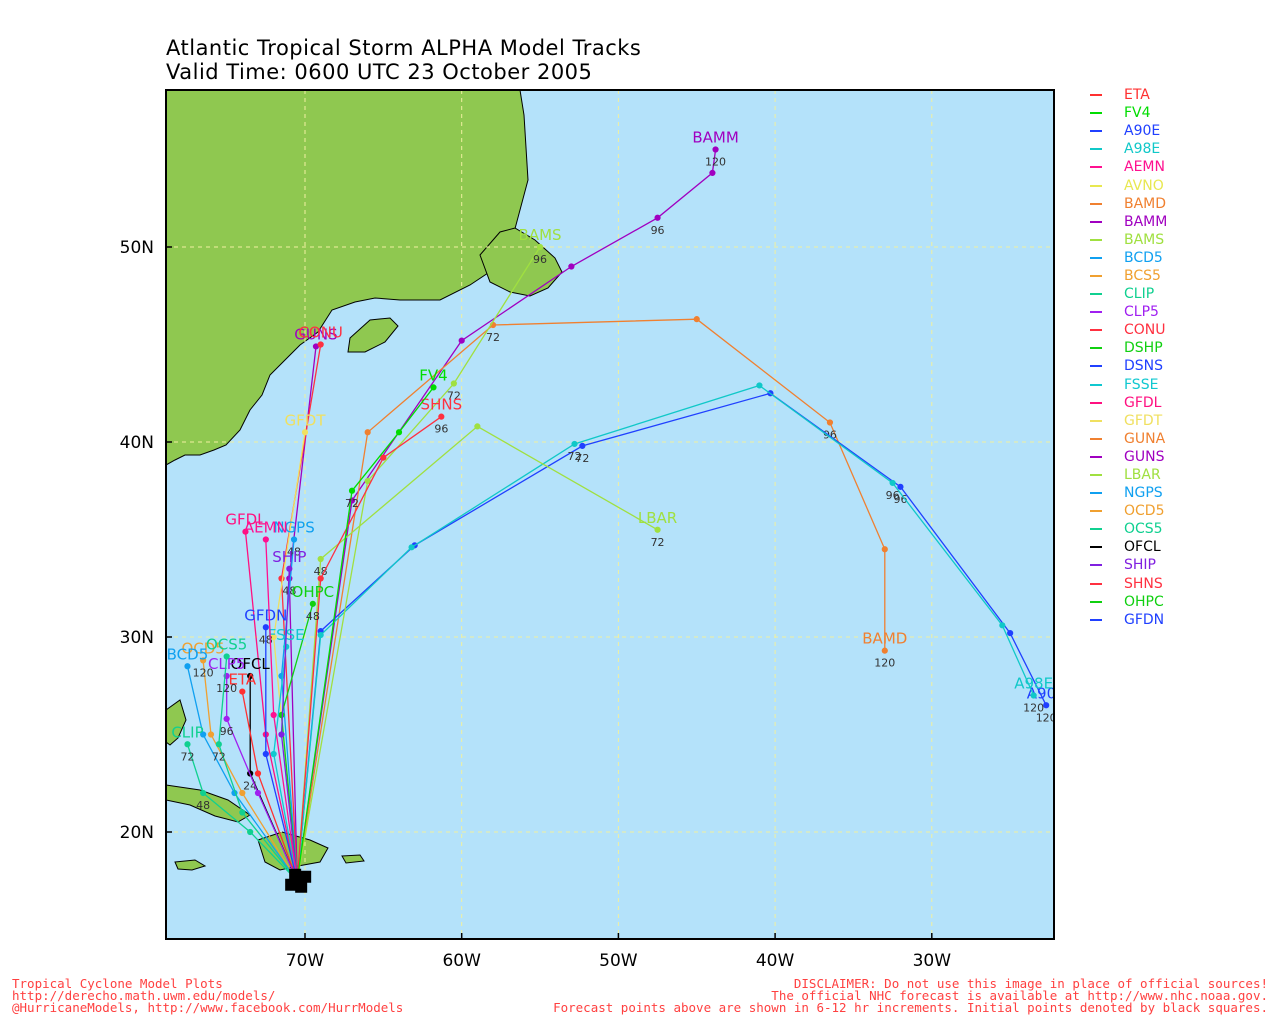 This screenshot has height=1024, width=1280. Describe the element at coordinates (1144, 619) in the screenshot. I see `legend-label: GFDN` at that location.